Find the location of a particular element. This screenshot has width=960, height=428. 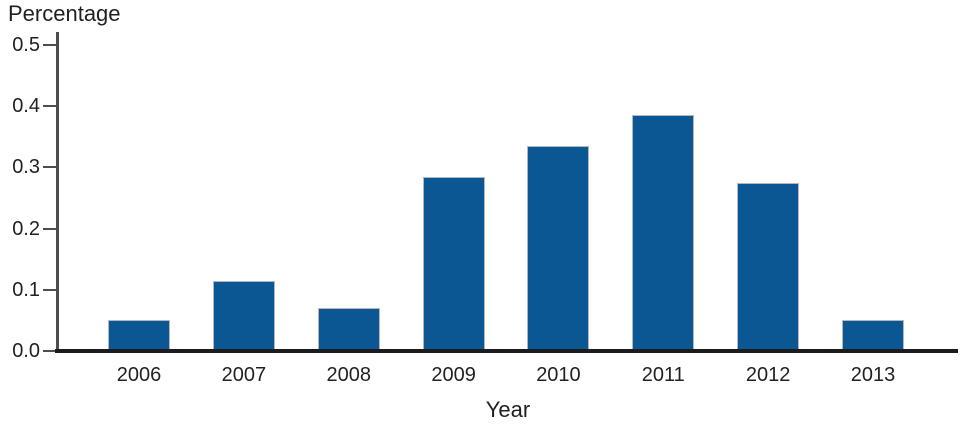

y-tick-label: 0.0 is located at coordinates (26, 351).